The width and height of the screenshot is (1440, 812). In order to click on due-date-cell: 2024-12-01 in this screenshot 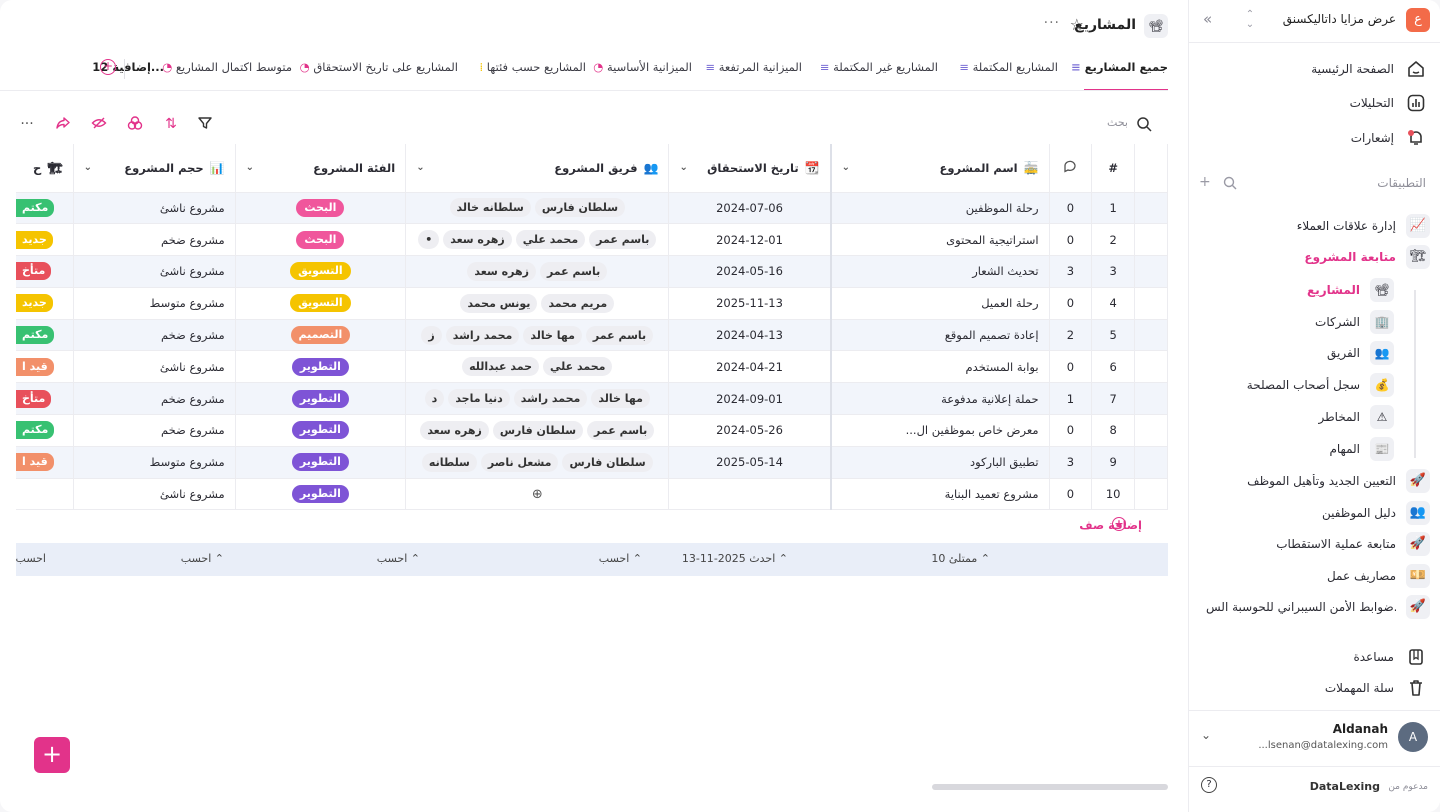, I will do `click(750, 240)`.